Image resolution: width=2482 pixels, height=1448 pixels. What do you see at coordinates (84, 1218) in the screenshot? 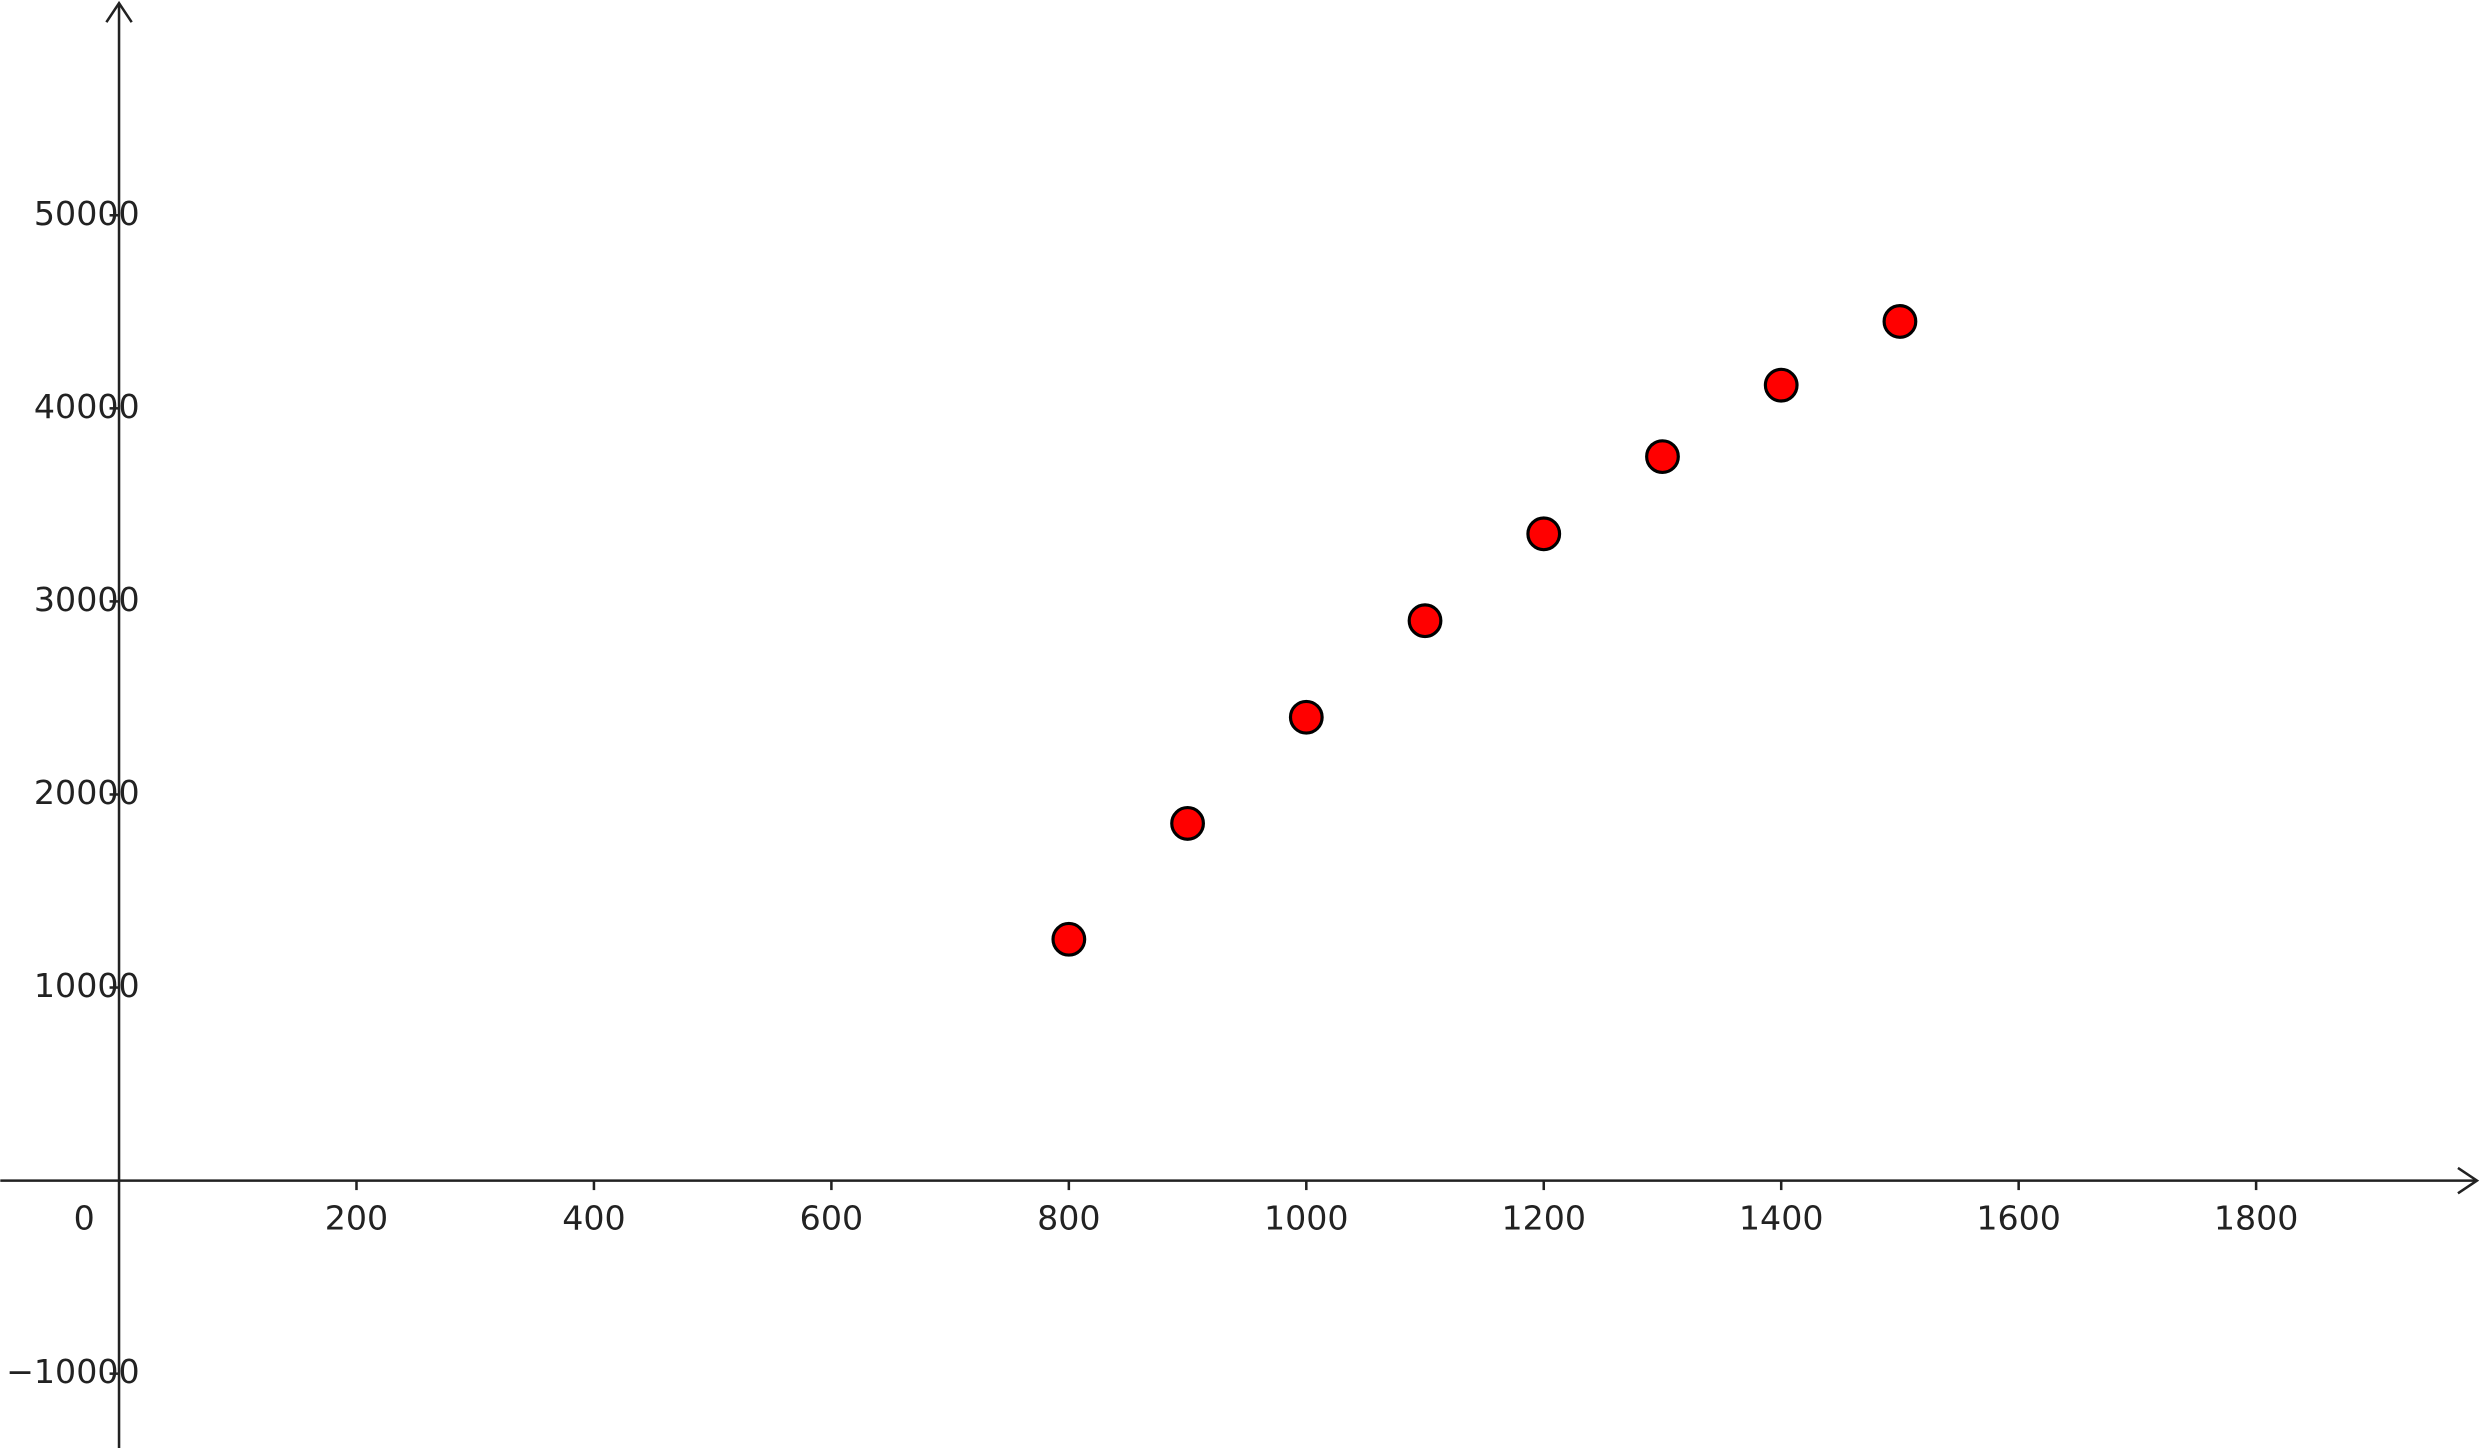
I see `origin-label: 0` at bounding box center [84, 1218].